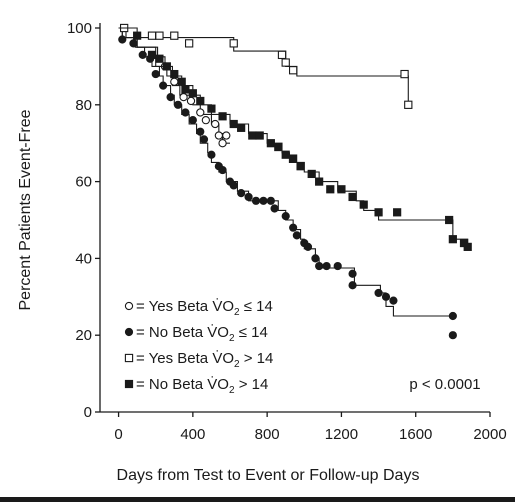 The height and width of the screenshot is (502, 515). I want to click on y-tick-label: 100, so click(79, 28).